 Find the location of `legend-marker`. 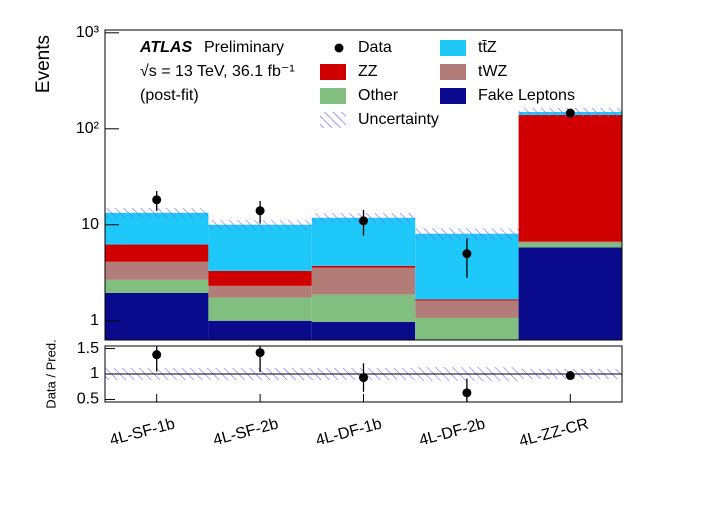

legend-marker is located at coordinates (339, 48).